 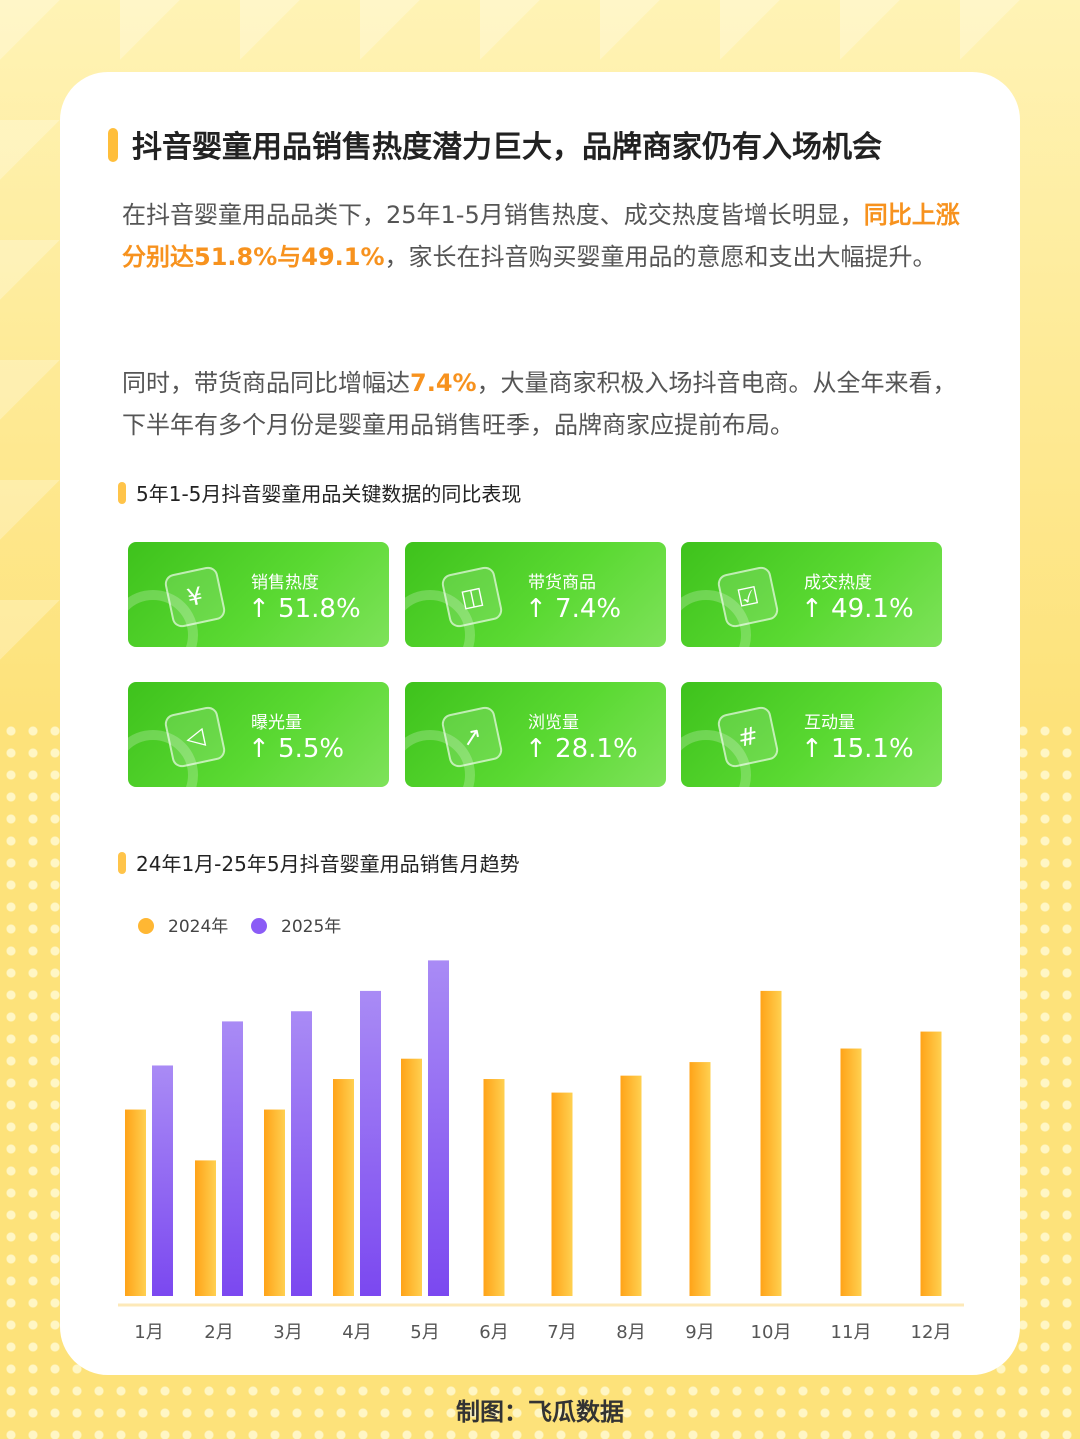 I want to click on x-tick-label: 10月, so click(x=771, y=1332).